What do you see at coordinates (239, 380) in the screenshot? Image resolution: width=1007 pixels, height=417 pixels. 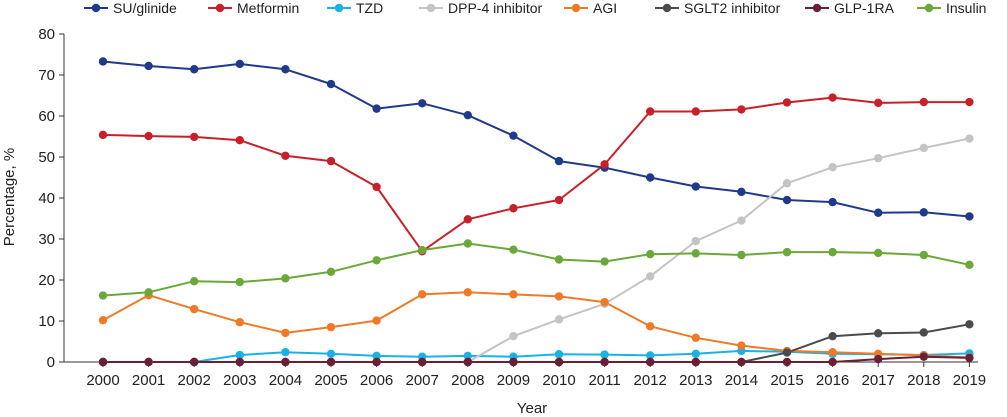 I see `x-tick-label: 2003` at bounding box center [239, 380].